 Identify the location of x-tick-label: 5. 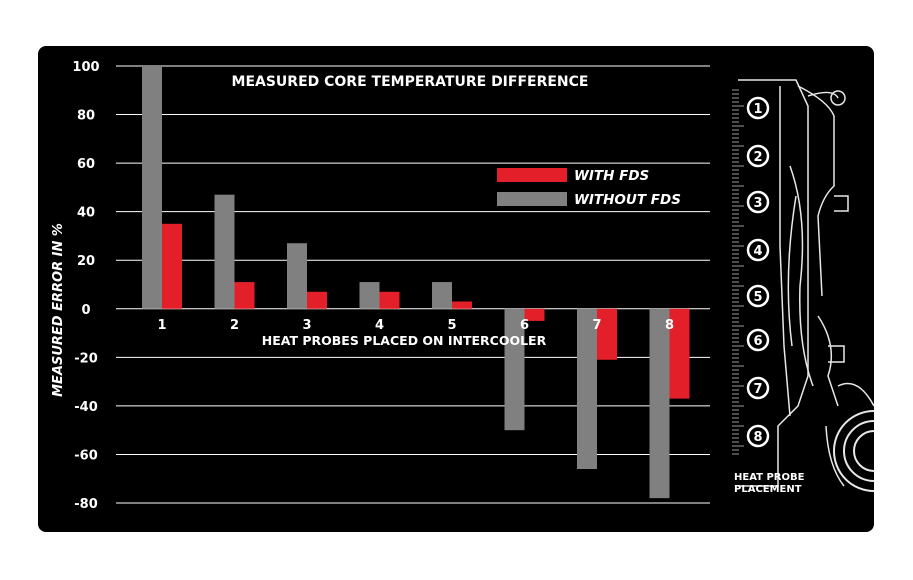
(451, 325).